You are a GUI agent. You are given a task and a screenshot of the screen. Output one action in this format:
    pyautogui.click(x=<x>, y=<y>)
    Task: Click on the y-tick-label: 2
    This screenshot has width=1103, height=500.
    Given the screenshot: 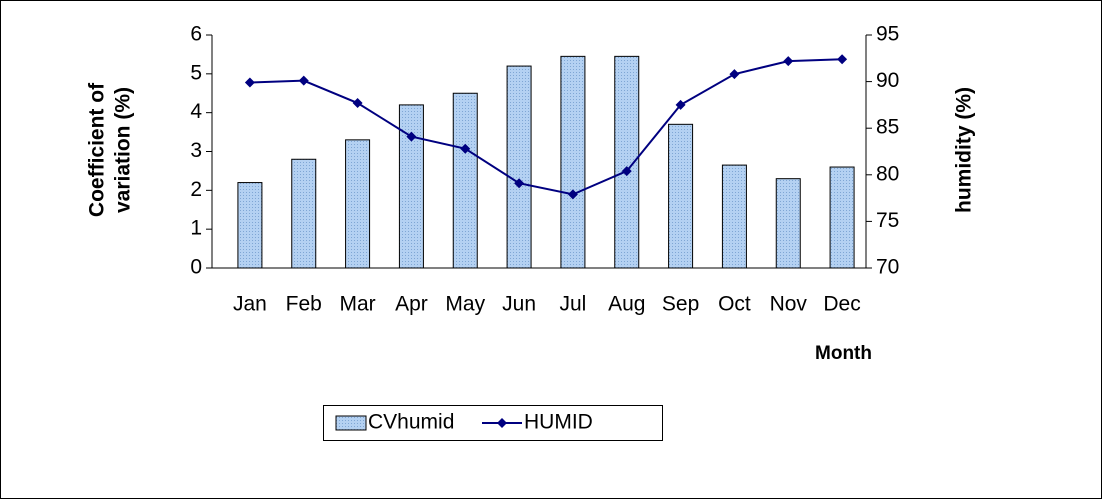 What is the action you would take?
    pyautogui.click(x=196, y=189)
    